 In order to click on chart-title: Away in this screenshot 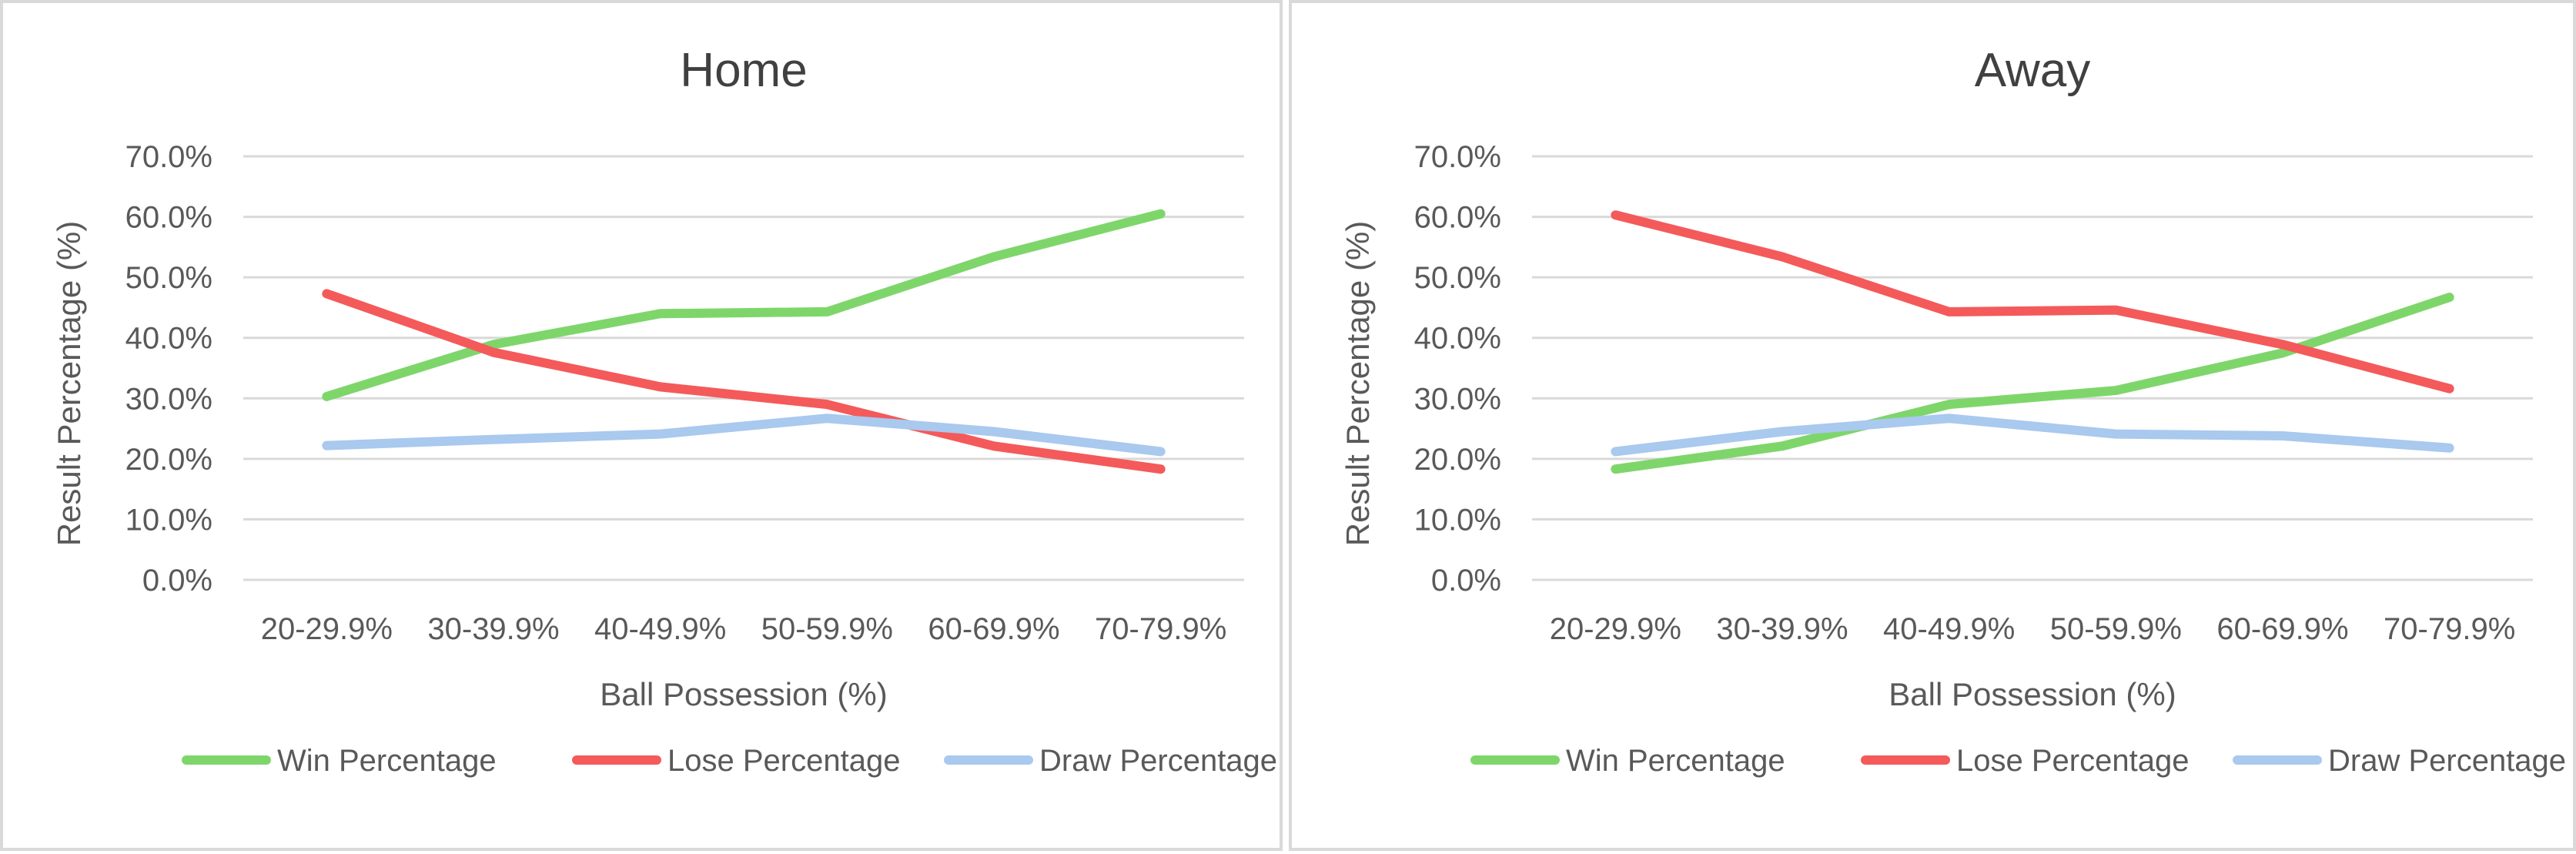, I will do `click(2033, 70)`.